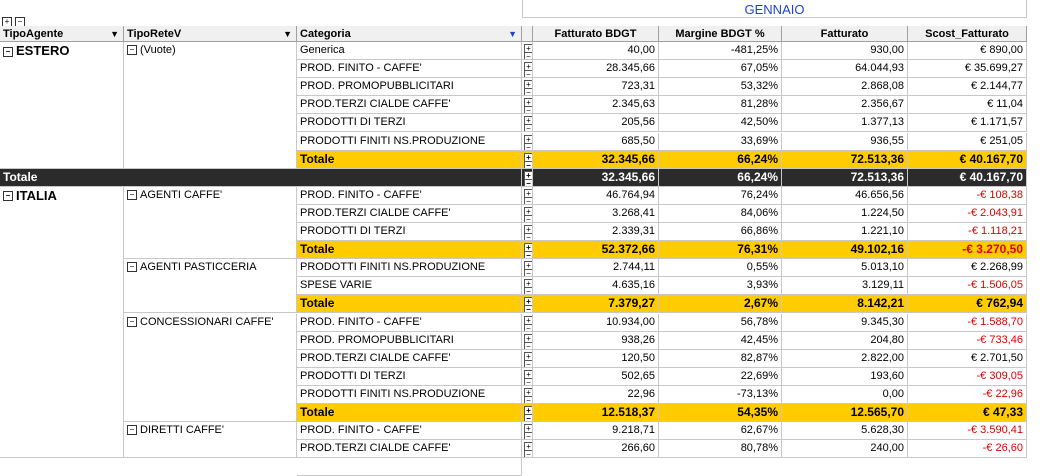 This screenshot has width=1052, height=476. I want to click on measure-header: Margine BDGT %, so click(720, 34).